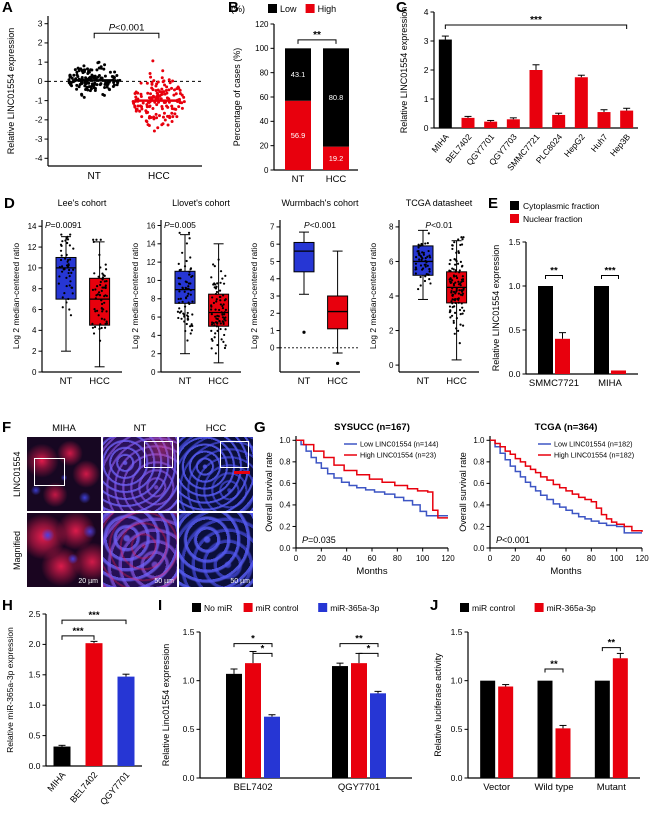 The height and width of the screenshot is (837, 650). I want to click on svg-text: 3, so click(426, 41).